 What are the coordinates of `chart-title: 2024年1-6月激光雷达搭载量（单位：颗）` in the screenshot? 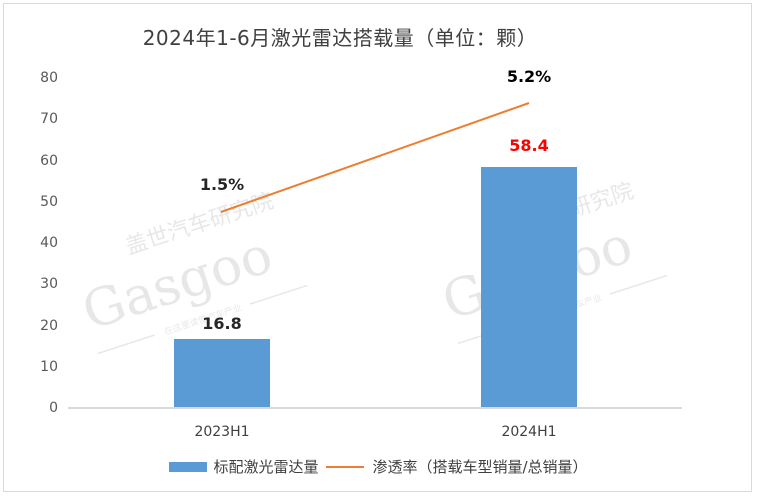 It's located at (340, 38).